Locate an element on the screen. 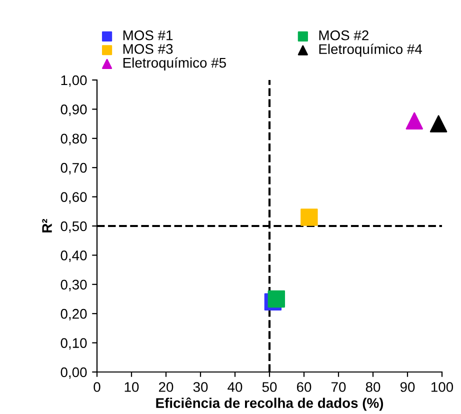 The height and width of the screenshot is (414, 461). legend-label: MOS #3 is located at coordinates (148, 49).